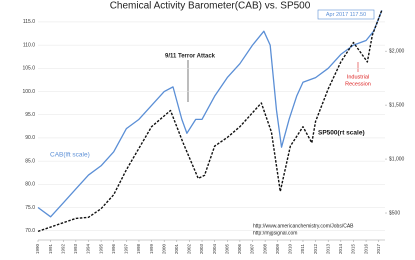 Image resolution: width=415 pixels, height=260 pixels. What do you see at coordinates (302, 249) in the screenshot?
I see `x-tick-label: 2011` at bounding box center [302, 249].